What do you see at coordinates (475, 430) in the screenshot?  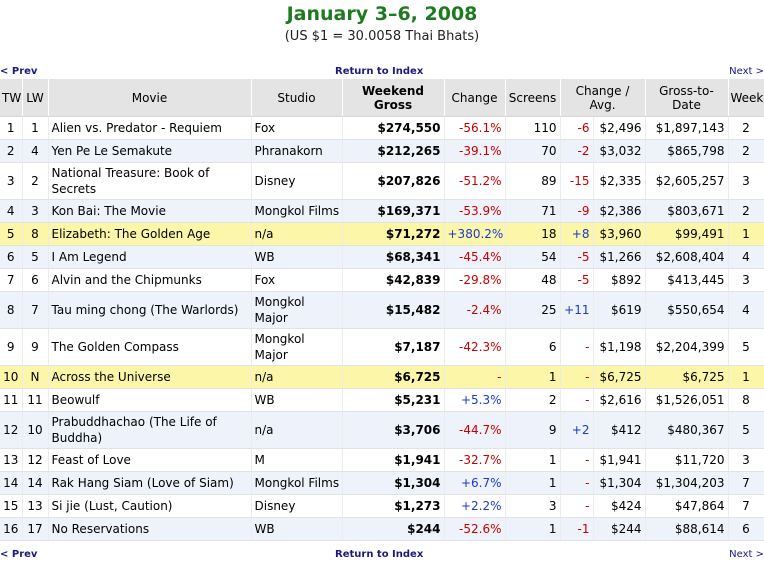 I see `row-change: -44.7%` at bounding box center [475, 430].